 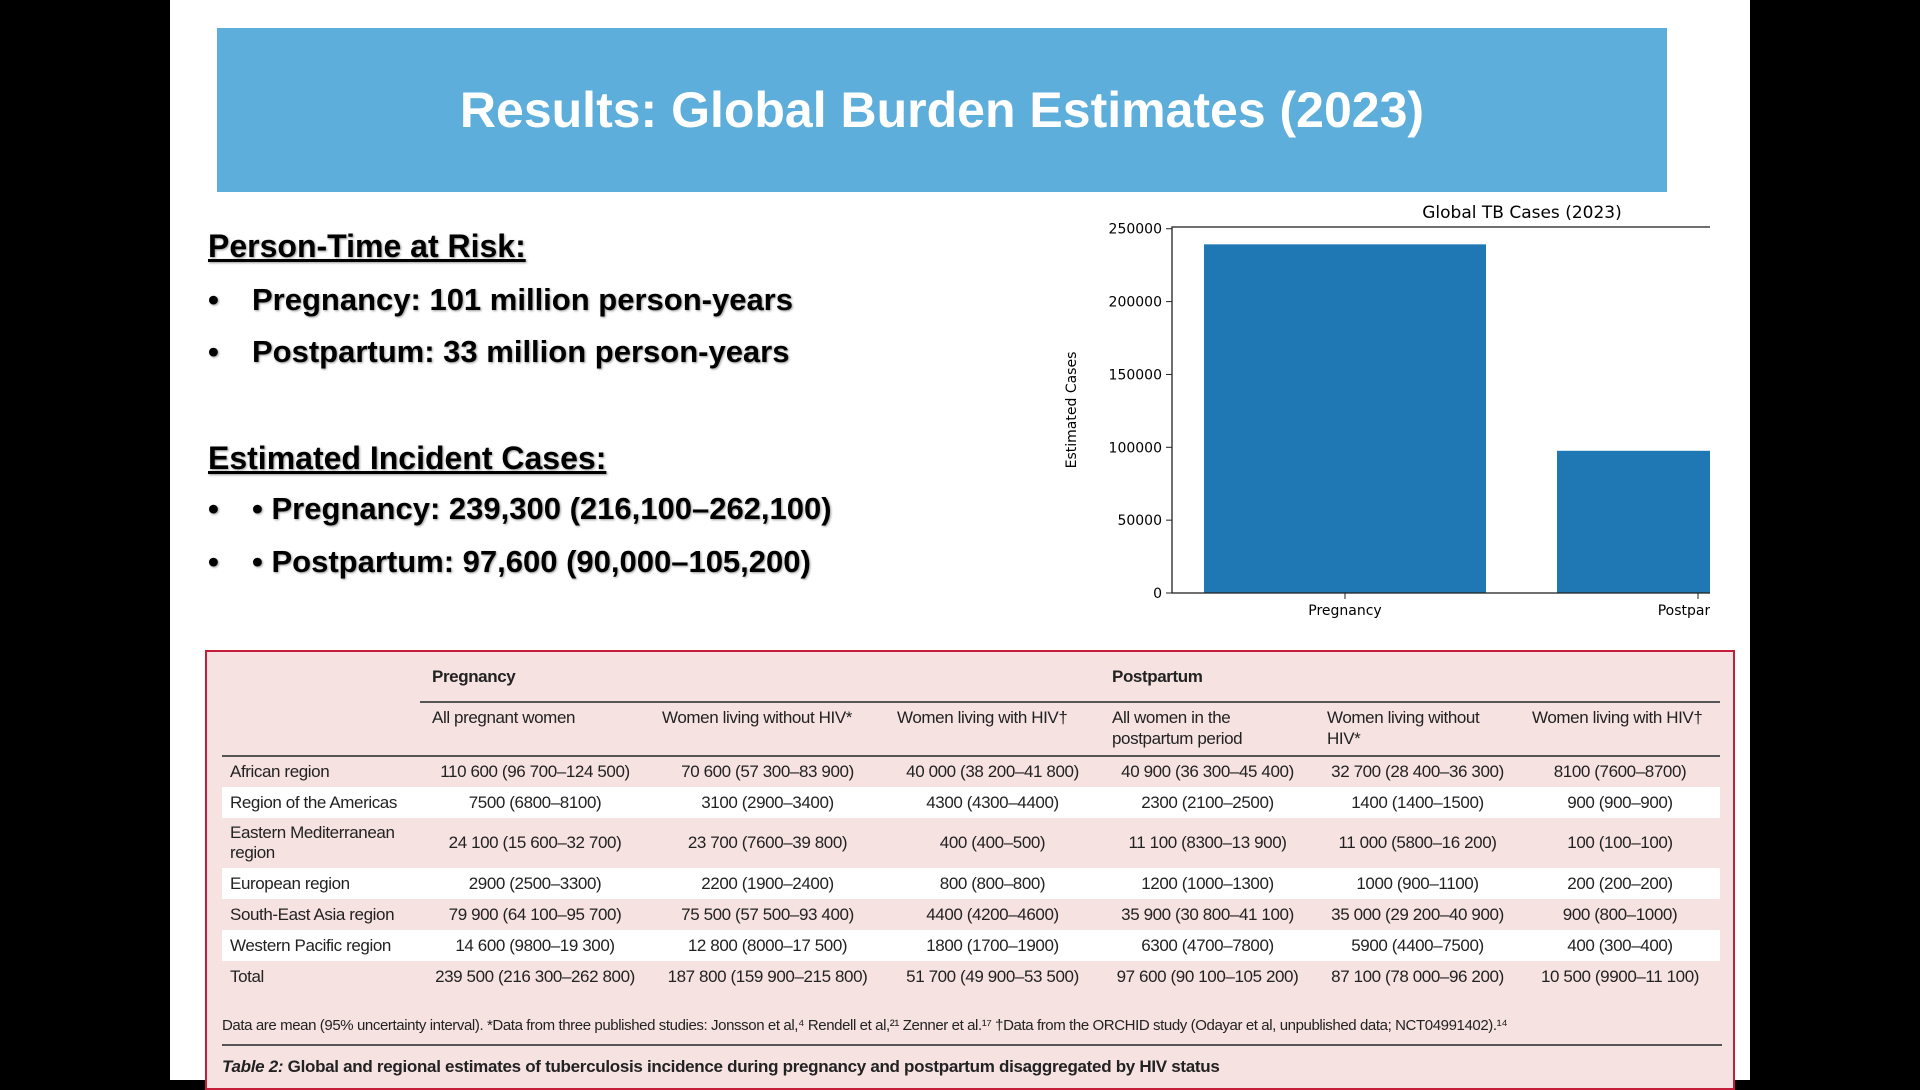 What do you see at coordinates (1620, 914) in the screenshot?
I see `table-cell: 900 (800–1000)` at bounding box center [1620, 914].